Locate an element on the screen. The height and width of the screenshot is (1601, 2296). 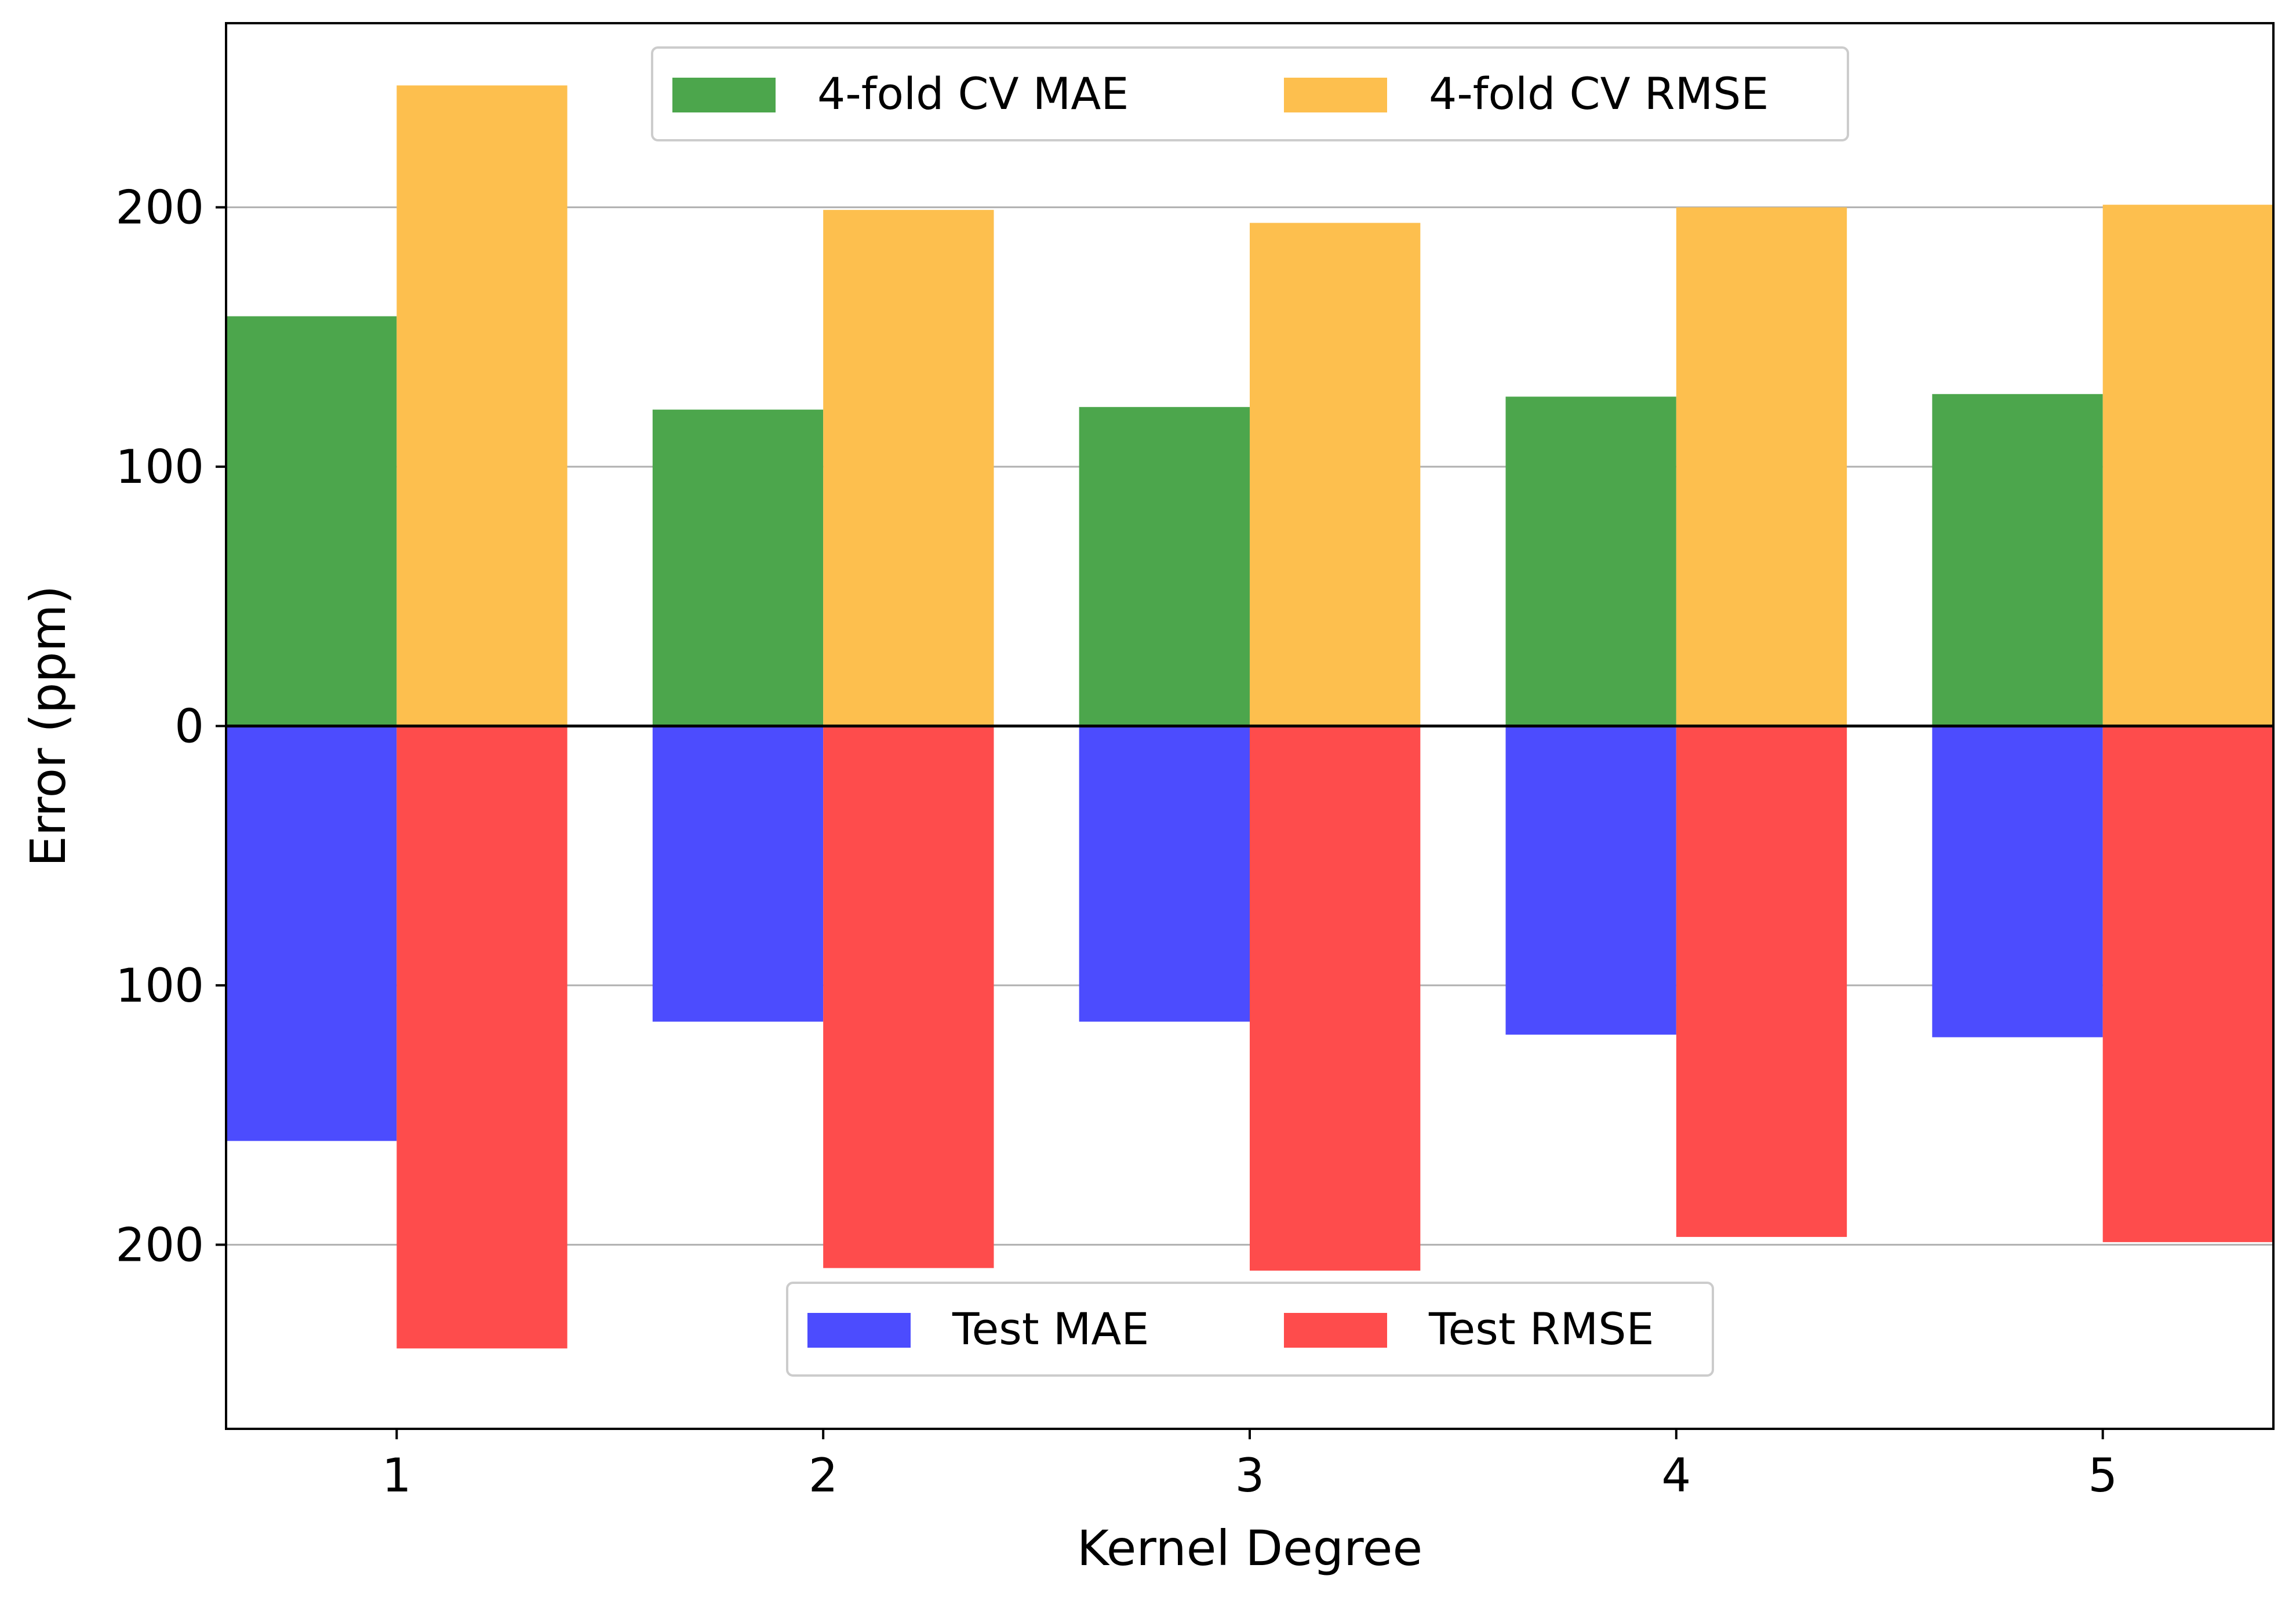
legend-label: Test RMSE is located at coordinates (1541, 1329).